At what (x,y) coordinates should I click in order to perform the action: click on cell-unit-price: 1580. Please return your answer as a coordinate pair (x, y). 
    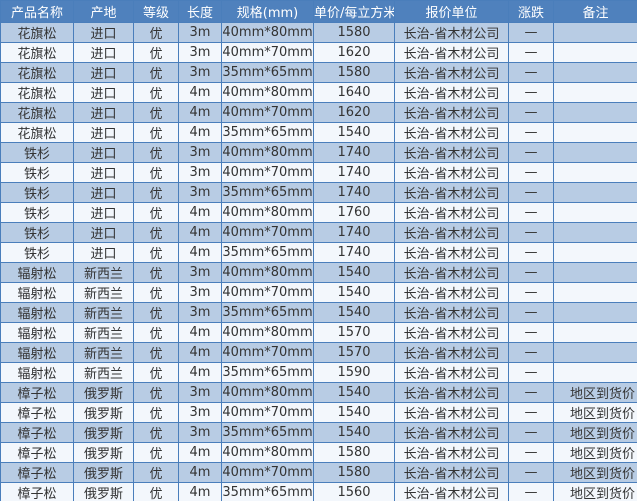
    Looking at the image, I should click on (354, 452).